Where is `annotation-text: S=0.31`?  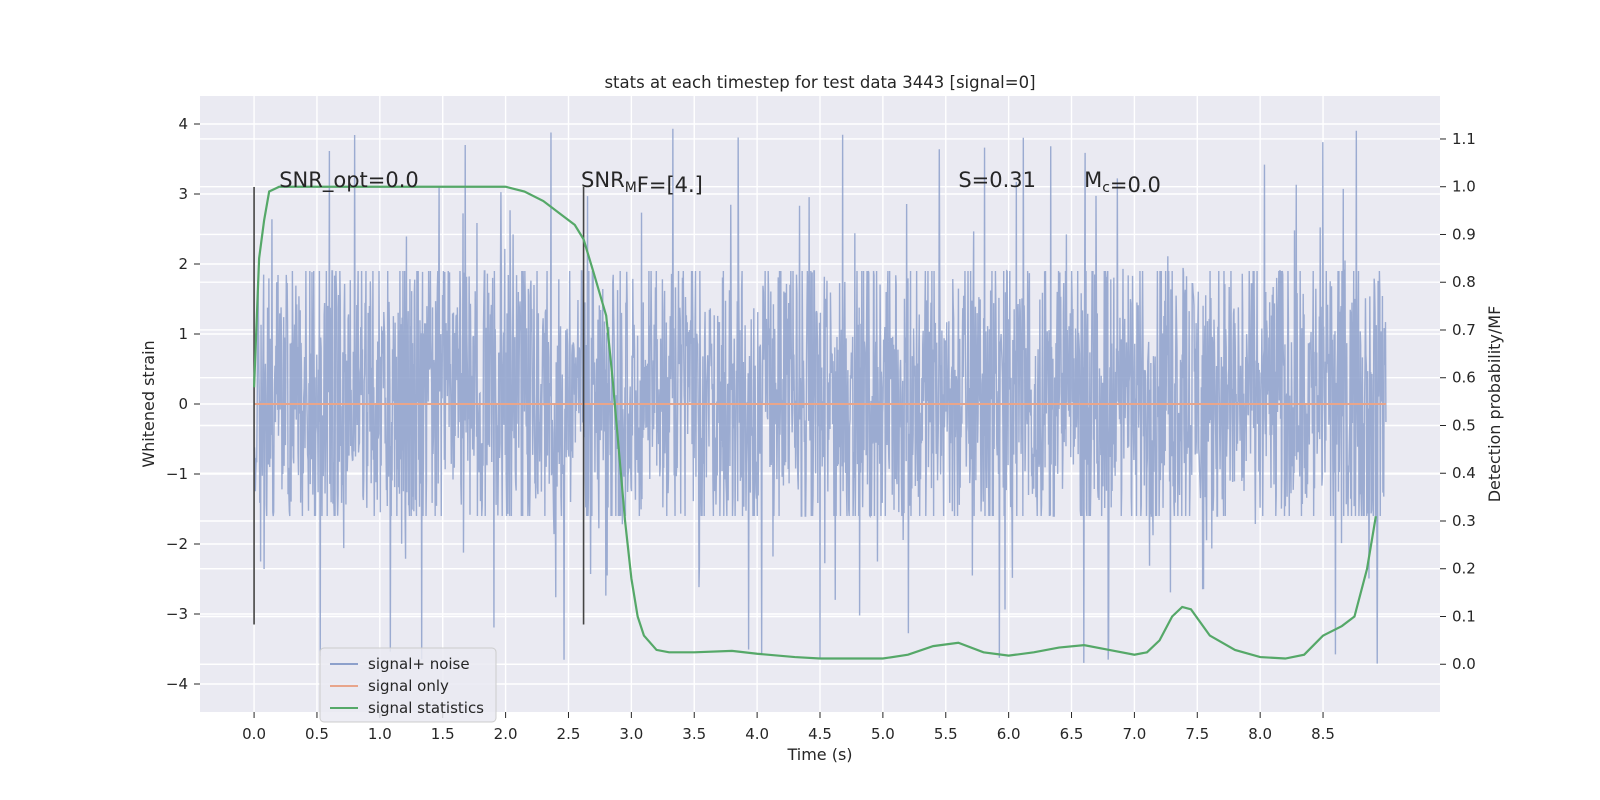
annotation-text: S=0.31 is located at coordinates (997, 180).